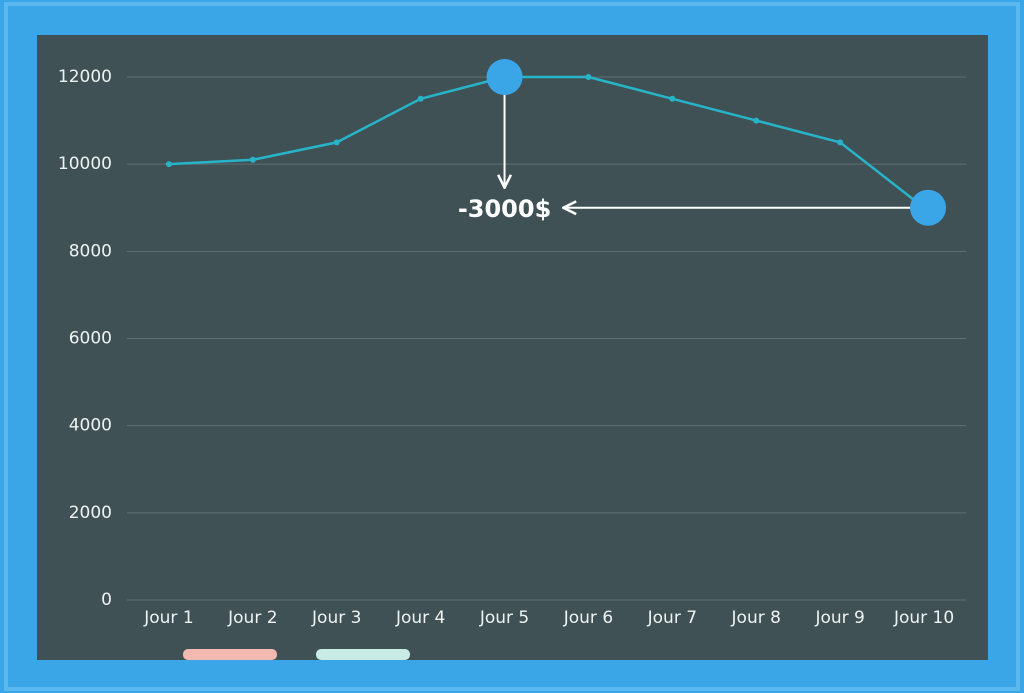 Image resolution: width=1024 pixels, height=693 pixels. What do you see at coordinates (504, 618) in the screenshot?
I see `x-tick-label: Jour 5` at bounding box center [504, 618].